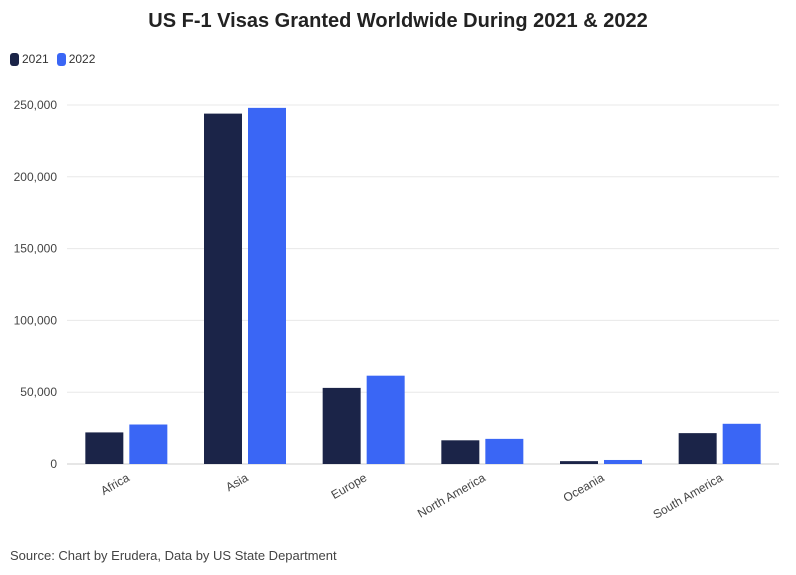  Describe the element at coordinates (36, 320) in the screenshot. I see `y-tick-label: 100,000` at that location.